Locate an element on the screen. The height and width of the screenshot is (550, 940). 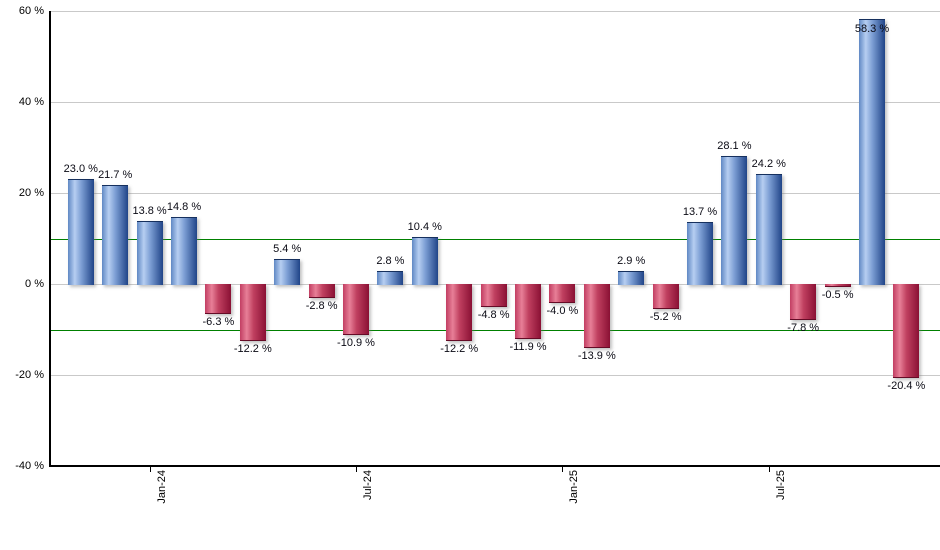
bar-value-label: 13.8 % is located at coordinates (149, 211).